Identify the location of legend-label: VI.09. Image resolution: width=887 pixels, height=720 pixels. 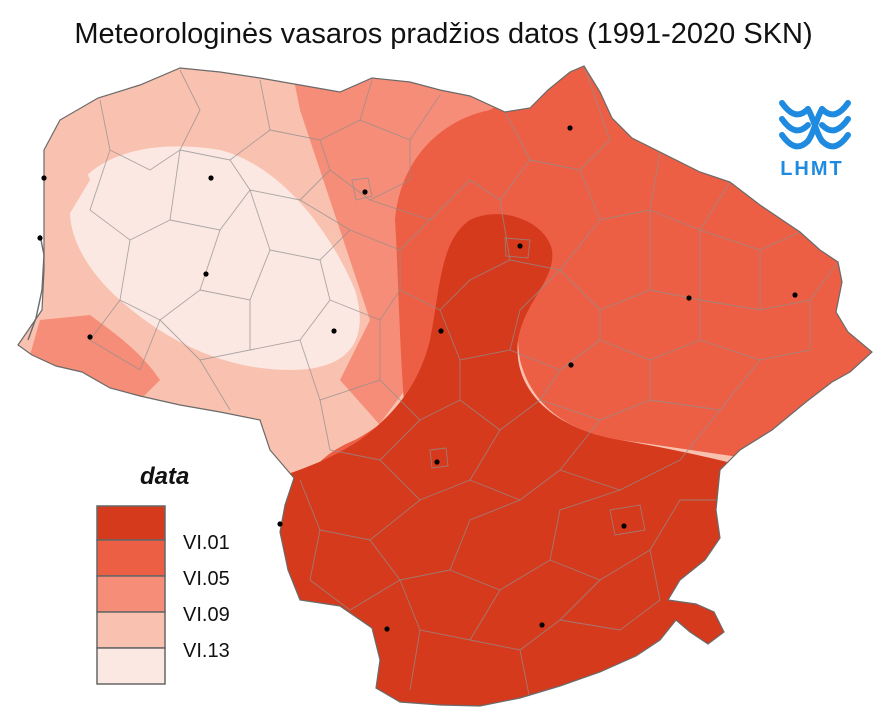
(206, 615).